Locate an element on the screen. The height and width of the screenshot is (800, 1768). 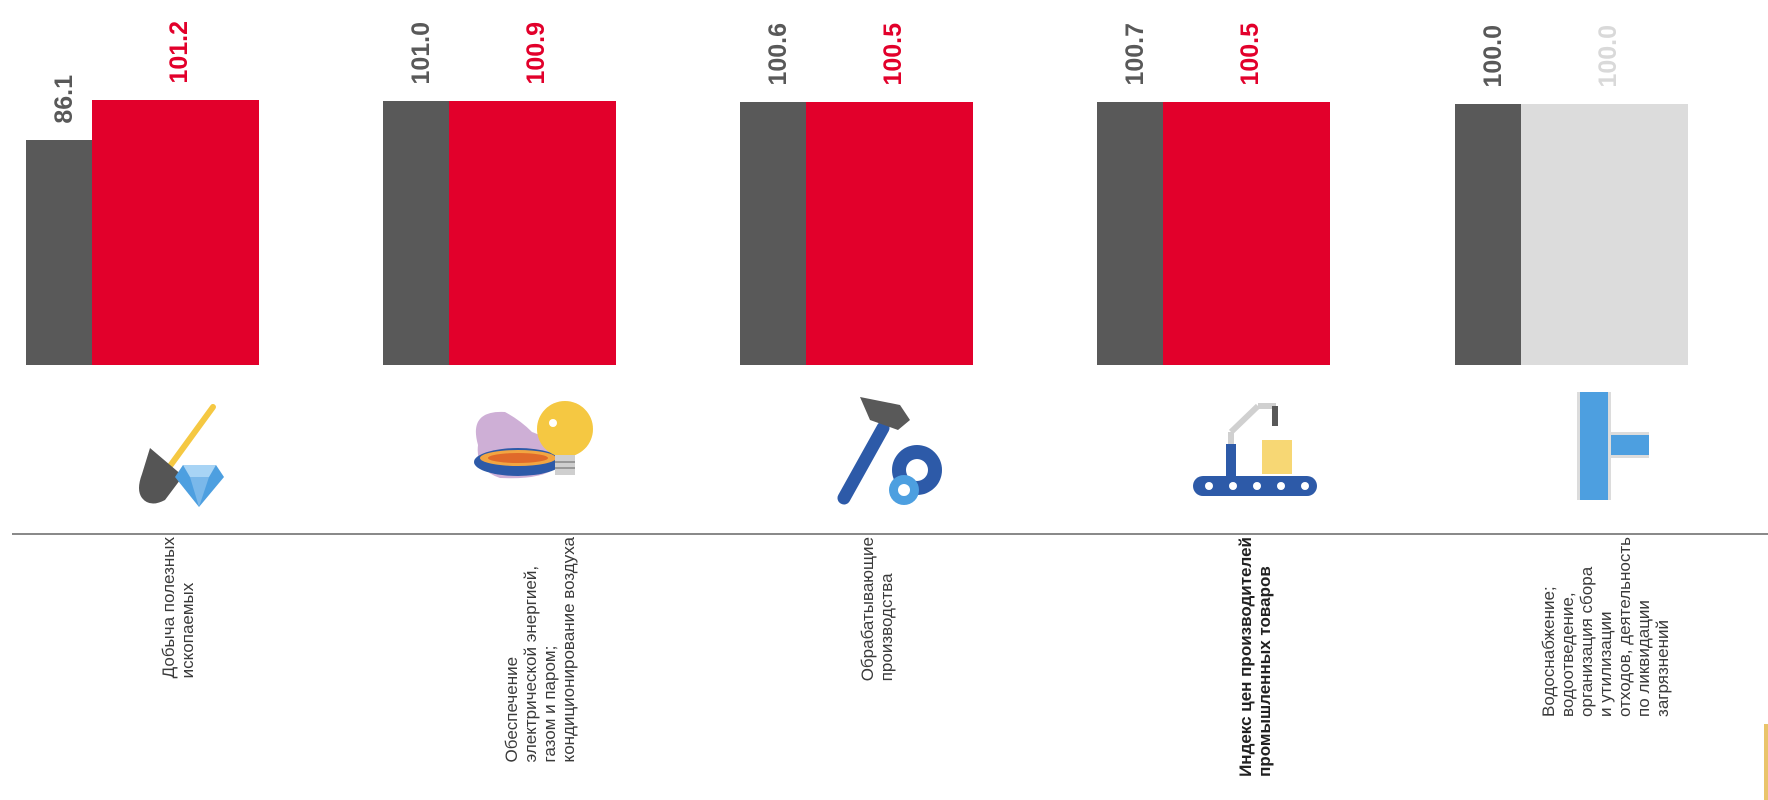
conveyor-robot-icon is located at coordinates (1255, 449).